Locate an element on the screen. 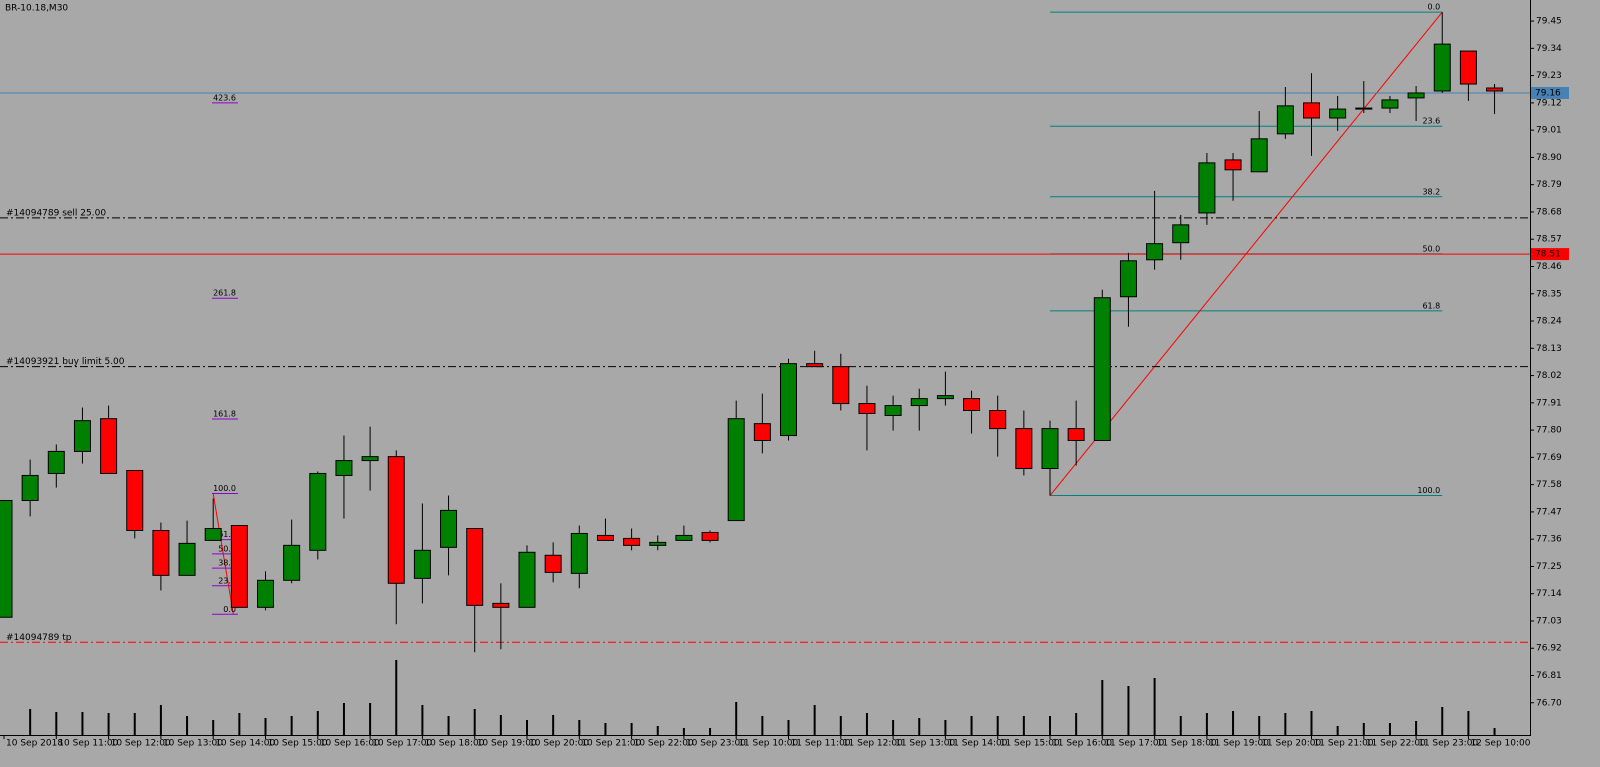  y-tick-label: 79.01 is located at coordinates (1549, 131).